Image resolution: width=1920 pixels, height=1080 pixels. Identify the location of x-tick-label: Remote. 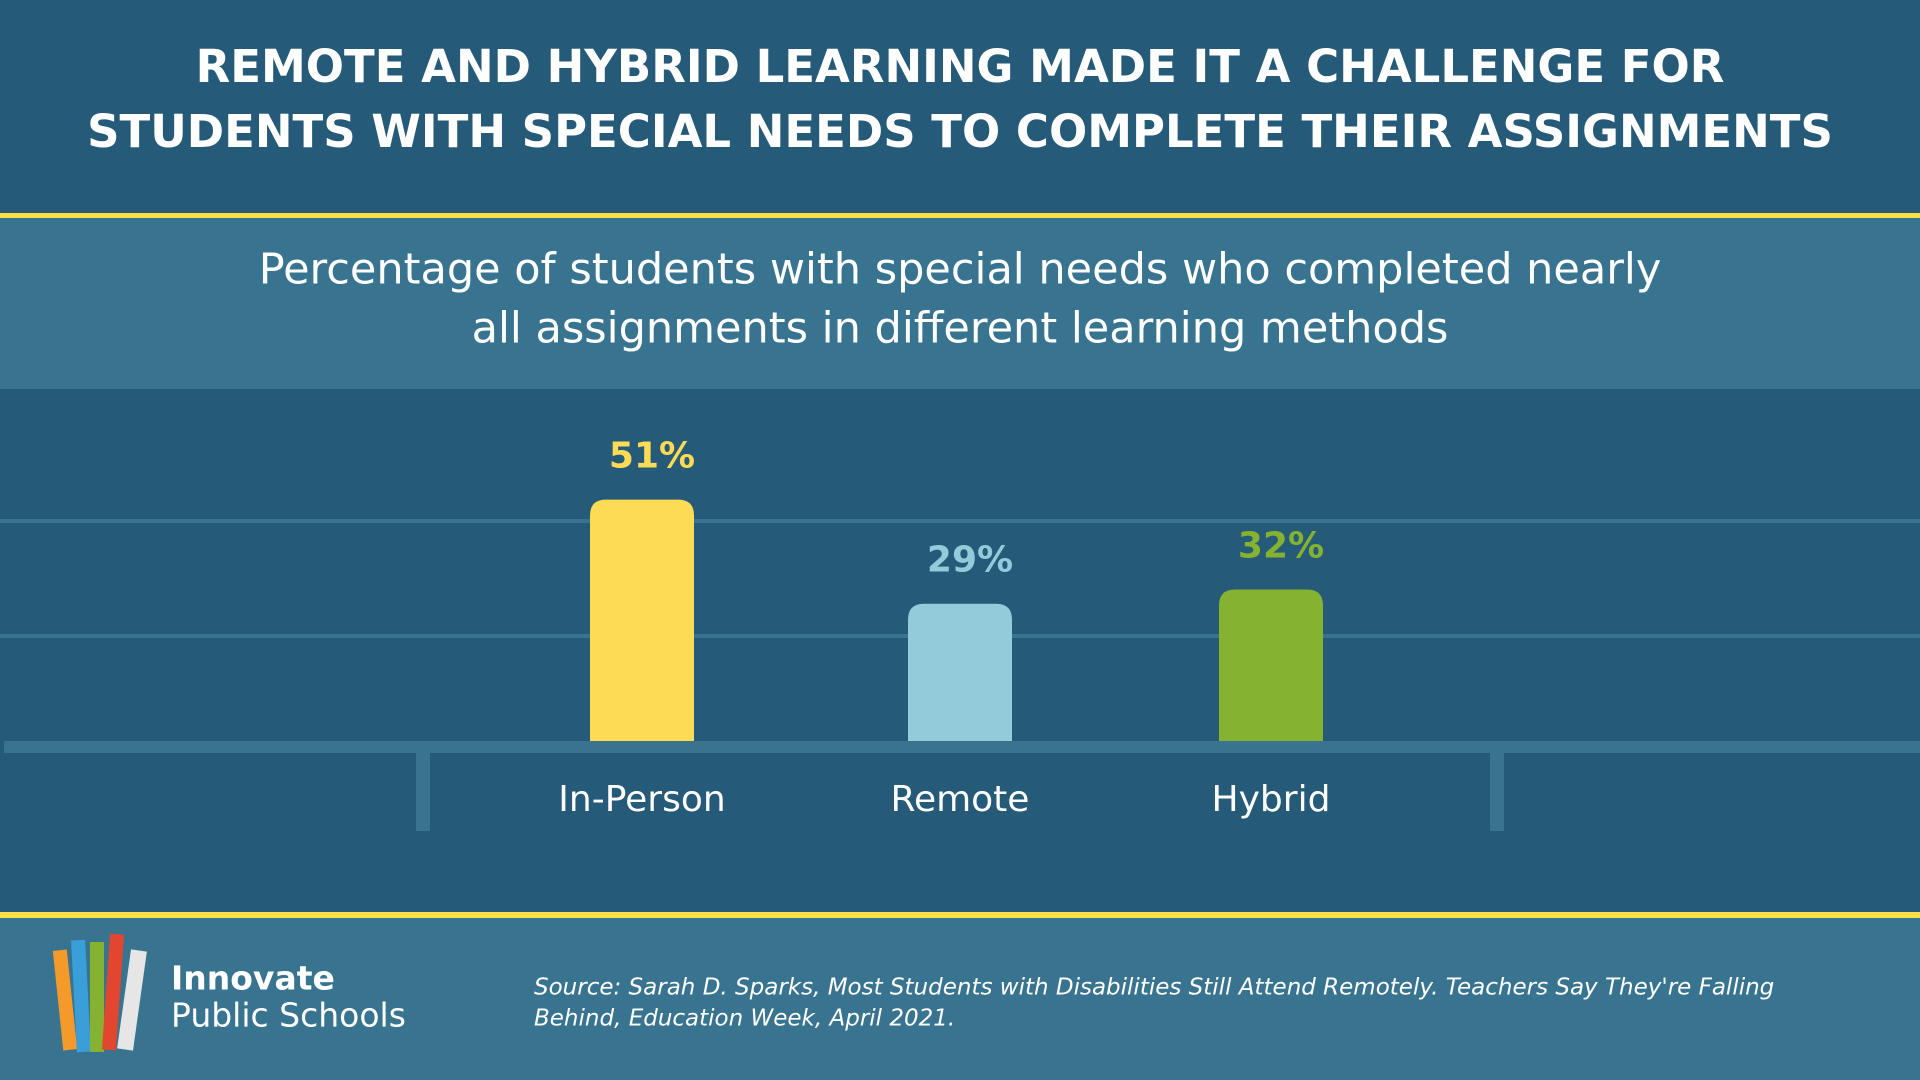
(960, 799).